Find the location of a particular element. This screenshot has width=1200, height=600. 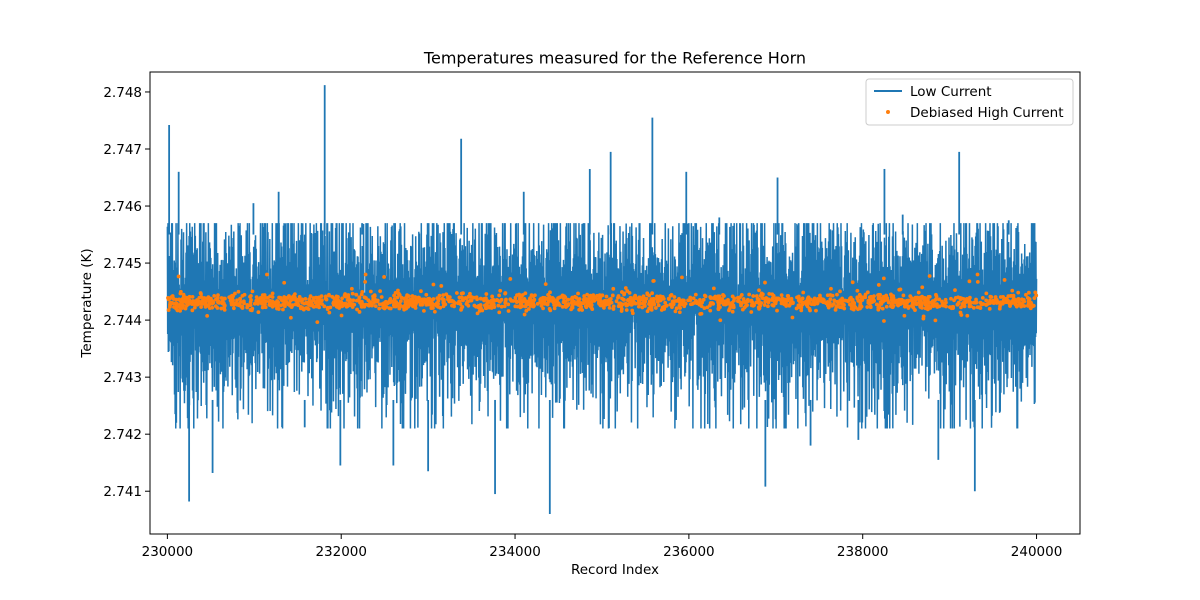

y-axis-label: Temperature (K) is located at coordinates (87, 303).